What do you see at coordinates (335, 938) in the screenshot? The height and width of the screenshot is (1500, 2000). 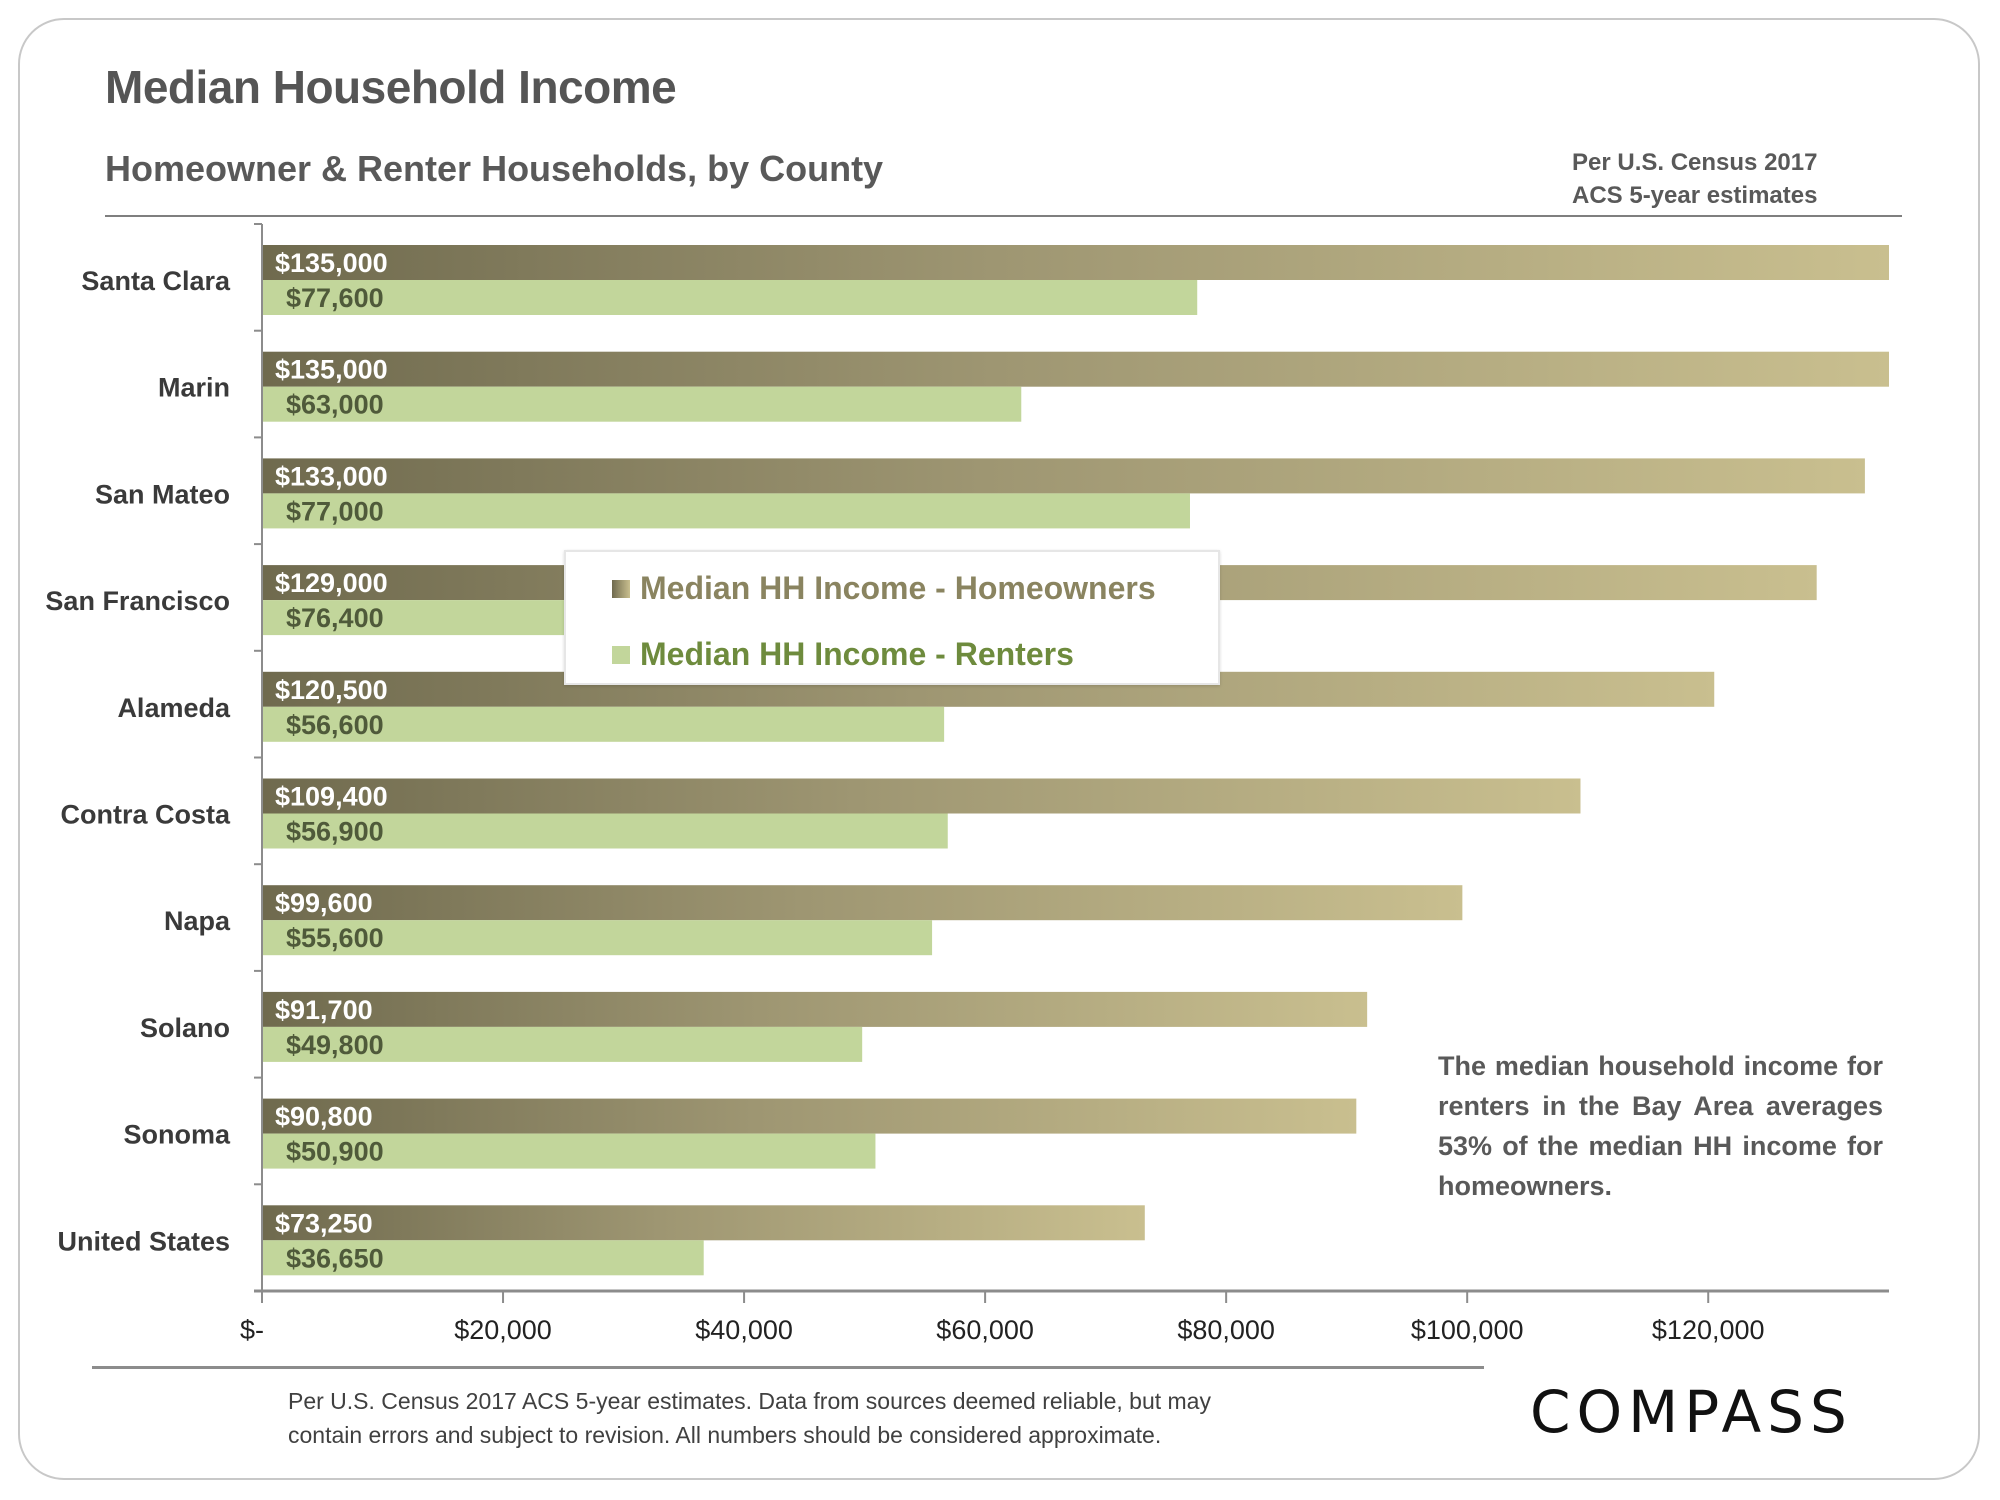 I see `data-label-renters: $55,600` at bounding box center [335, 938].